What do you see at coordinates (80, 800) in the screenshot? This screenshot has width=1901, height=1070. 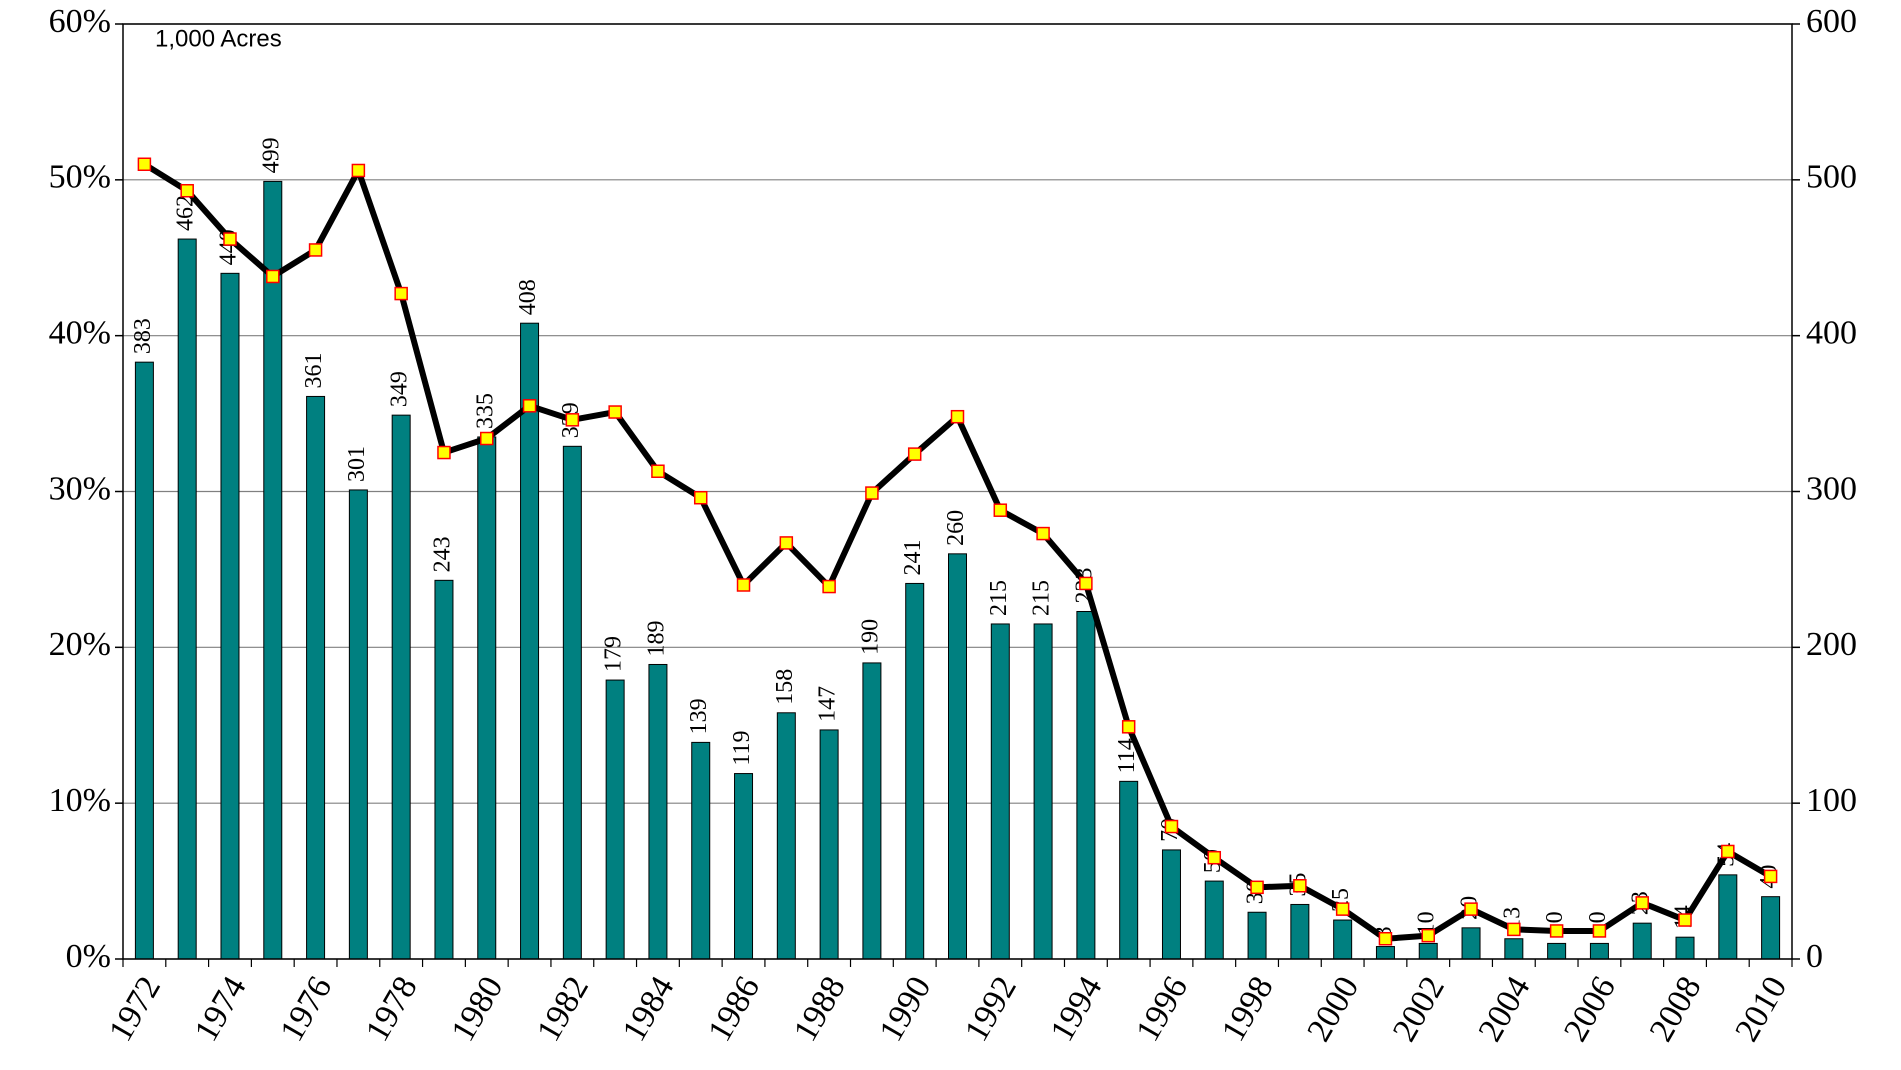 I see `y-tick-label: 10%` at bounding box center [80, 800].